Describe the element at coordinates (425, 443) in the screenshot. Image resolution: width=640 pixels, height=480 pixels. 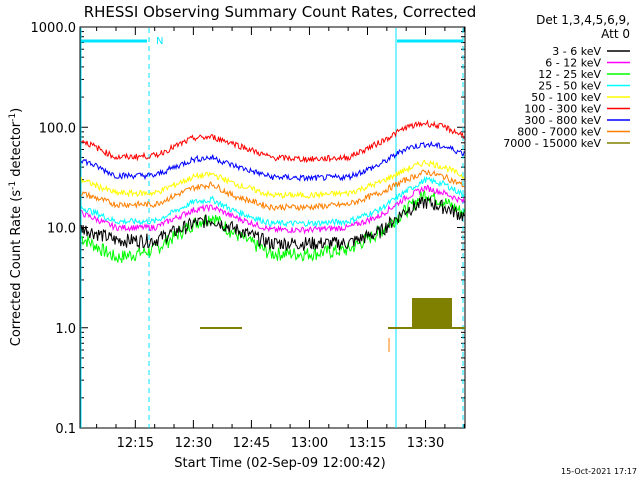
I see `x-tick-label: 13:30` at that location.